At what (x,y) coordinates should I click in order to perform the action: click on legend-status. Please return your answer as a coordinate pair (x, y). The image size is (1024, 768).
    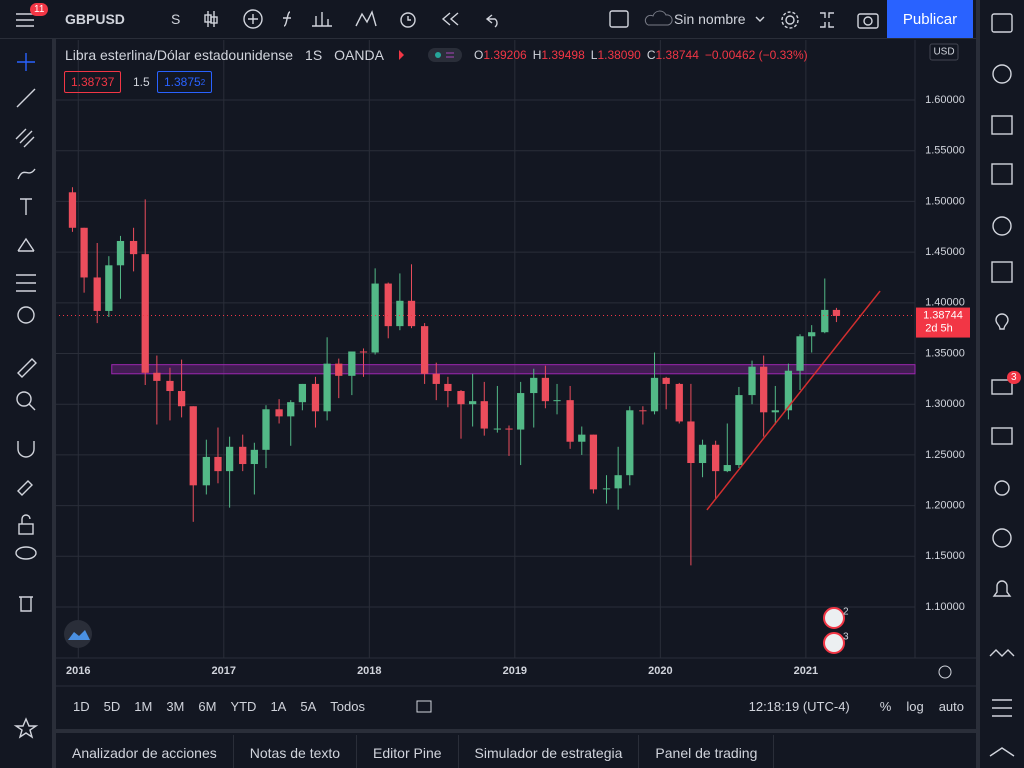
    Looking at the image, I should click on (429, 55).